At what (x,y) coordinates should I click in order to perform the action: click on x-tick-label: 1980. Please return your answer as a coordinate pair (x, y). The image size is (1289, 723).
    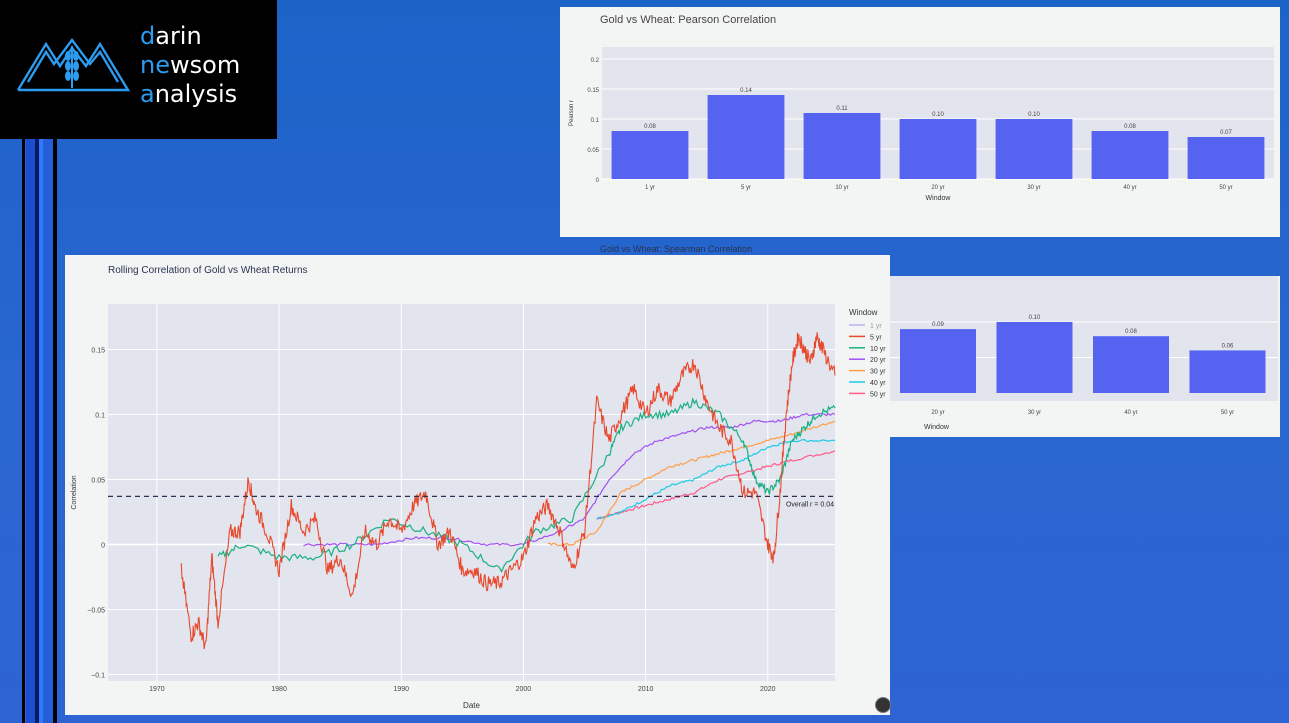
    Looking at the image, I should click on (279, 689).